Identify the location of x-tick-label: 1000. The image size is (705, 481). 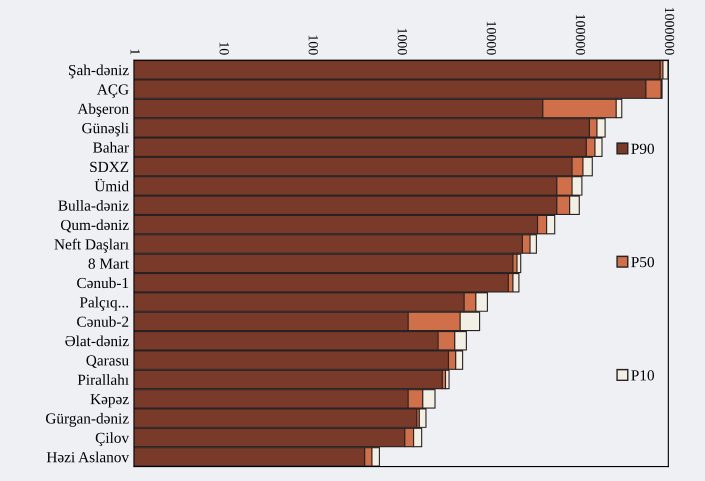
(403, 41).